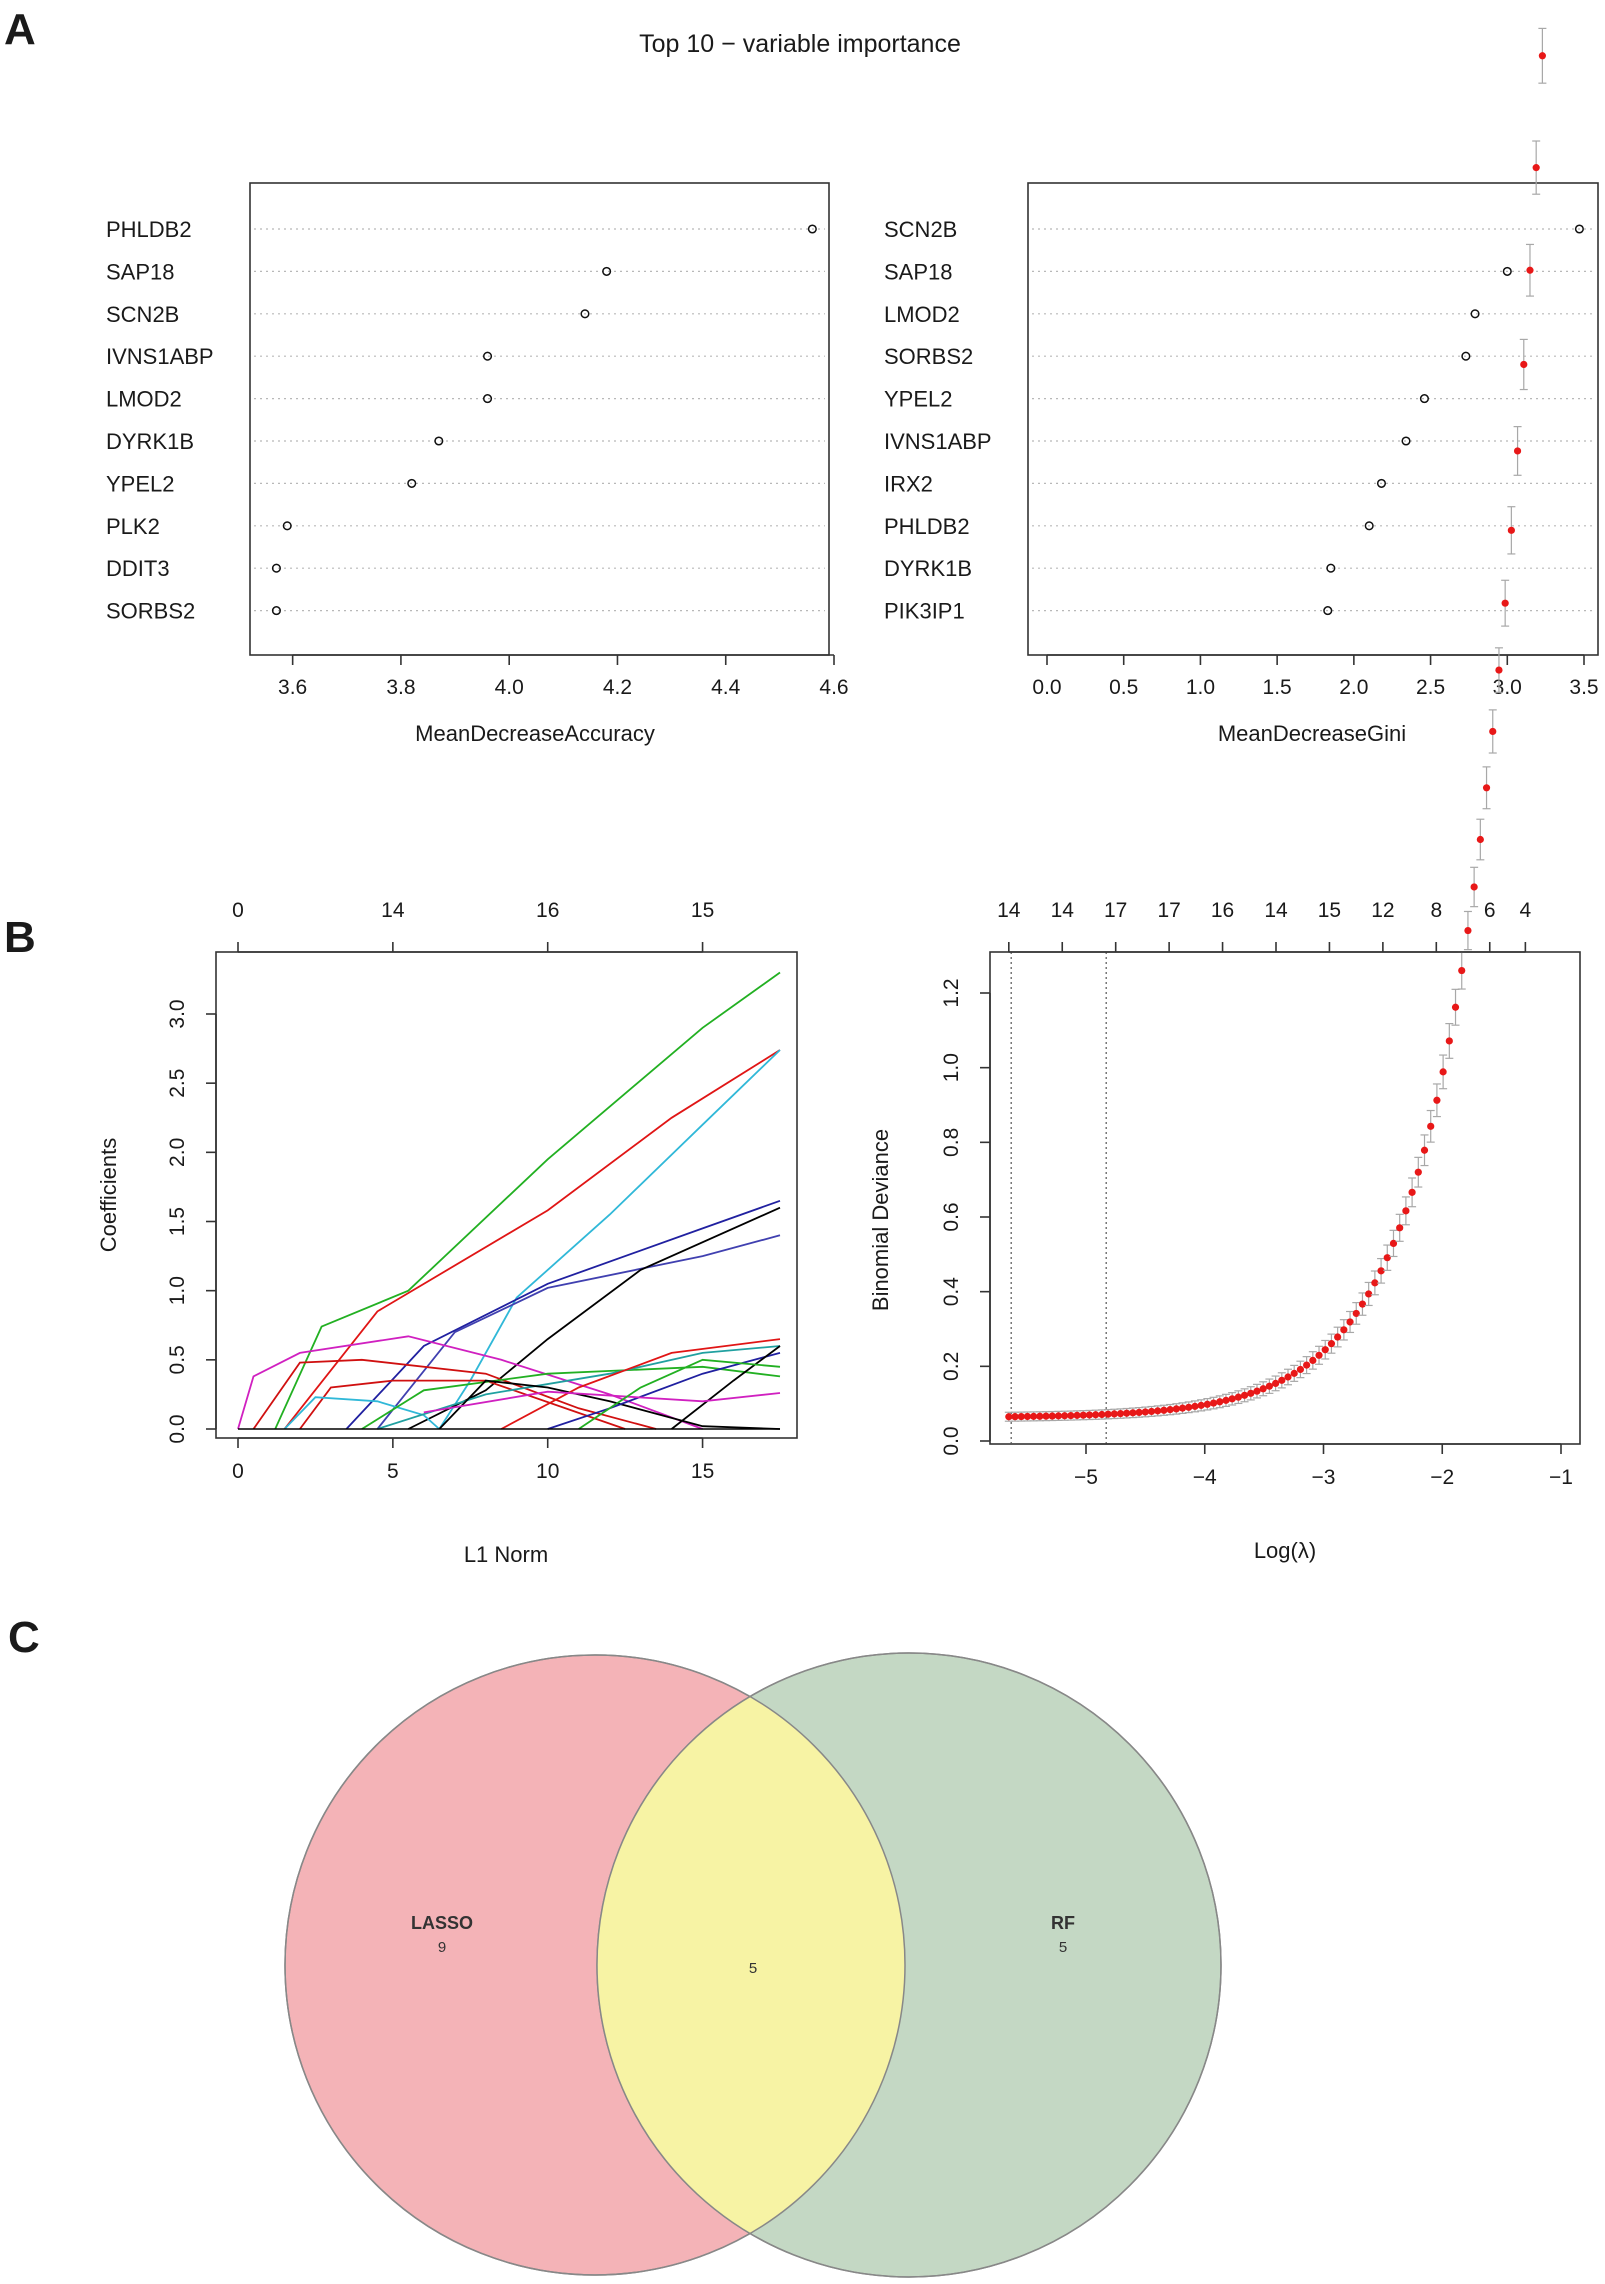  Describe the element at coordinates (108, 1195) in the screenshot. I see `y-axis-label: Coefficients` at that location.